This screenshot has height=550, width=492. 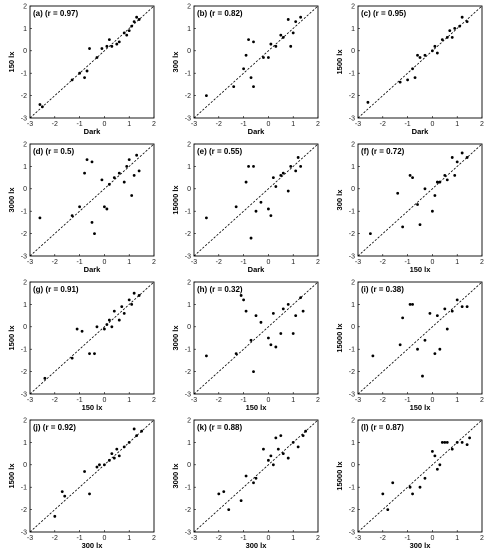 I want to click on panel-label: (d) (r = 0.5), so click(x=53, y=151).